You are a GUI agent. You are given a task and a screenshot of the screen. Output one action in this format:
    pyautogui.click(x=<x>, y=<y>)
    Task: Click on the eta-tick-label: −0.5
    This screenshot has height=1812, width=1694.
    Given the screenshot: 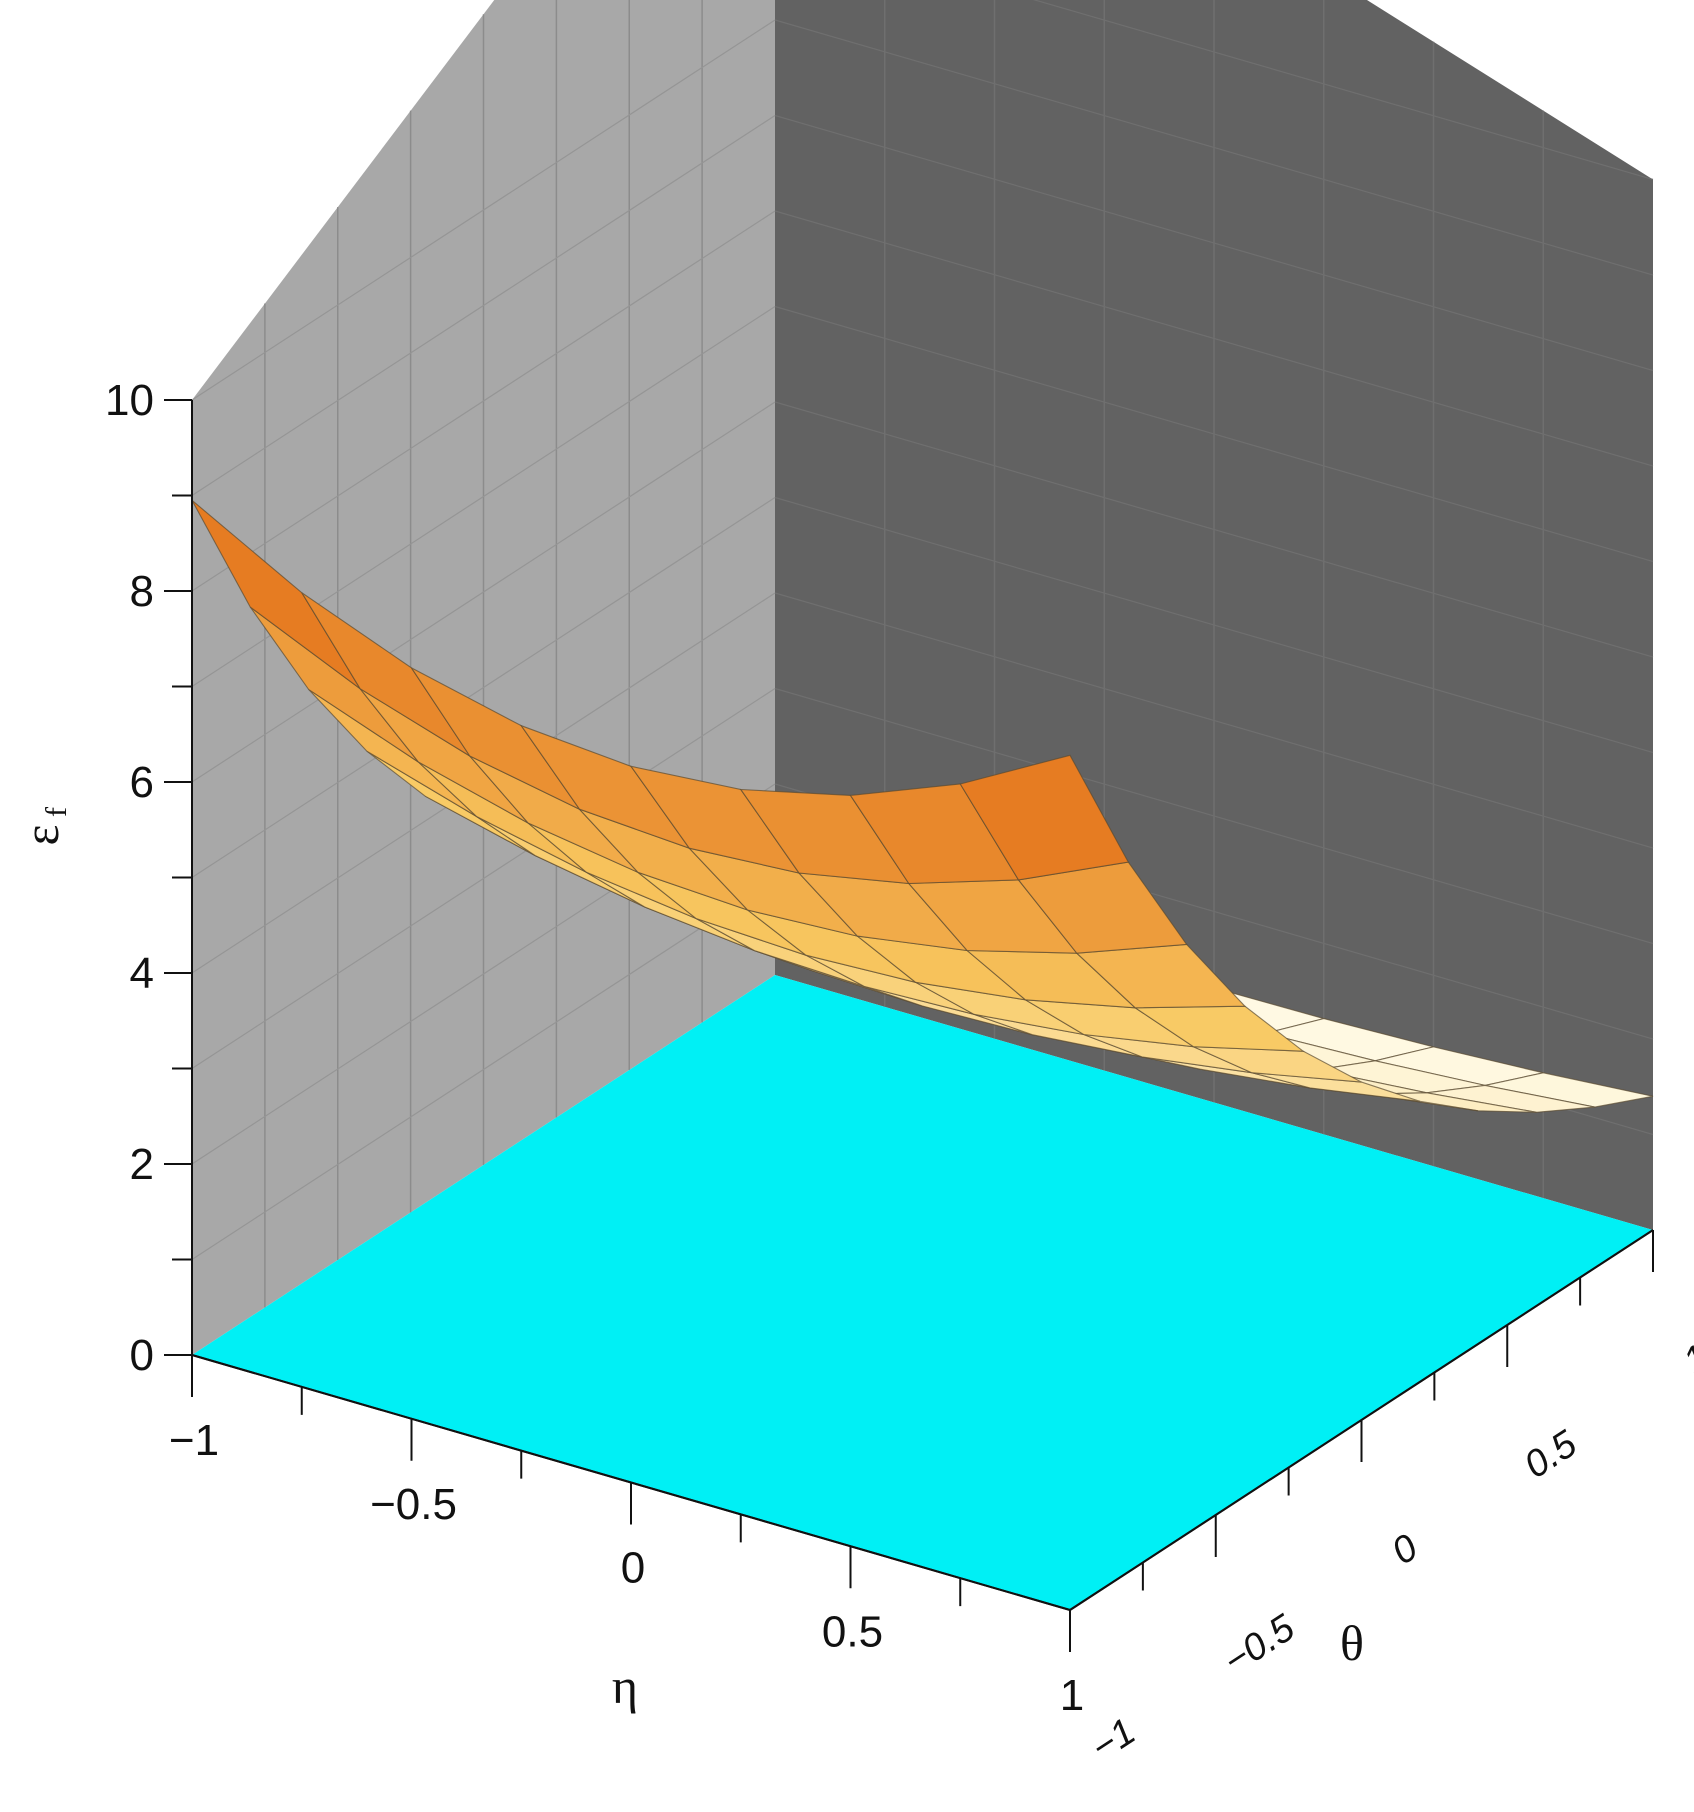 What is the action you would take?
    pyautogui.click(x=413, y=1504)
    